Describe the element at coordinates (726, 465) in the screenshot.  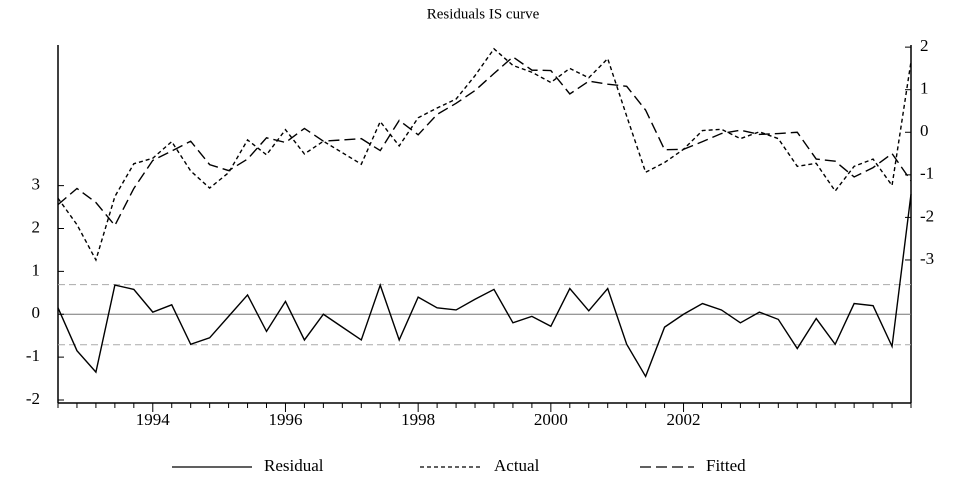
I see `legend-label: Fitted` at that location.